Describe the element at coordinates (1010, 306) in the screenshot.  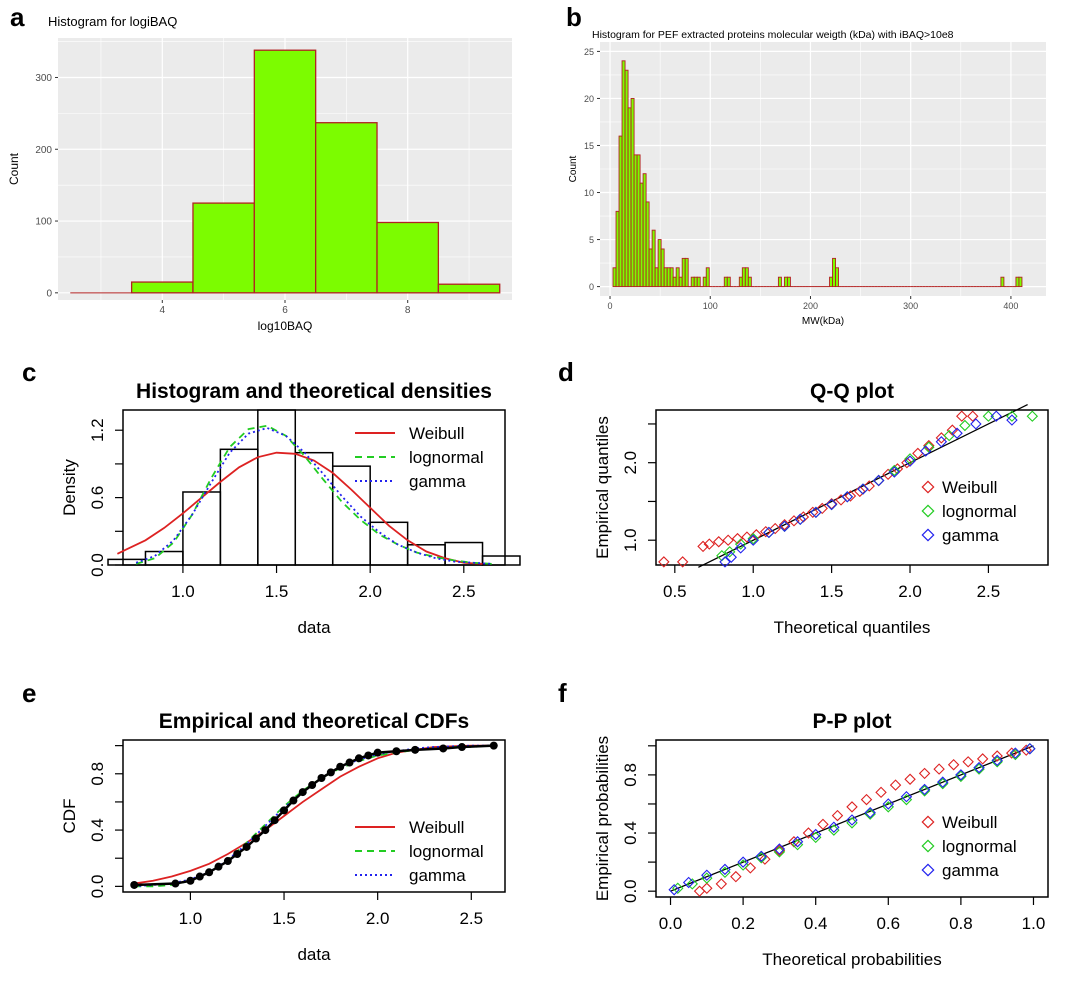
I see `x-tick-label: 400` at that location.